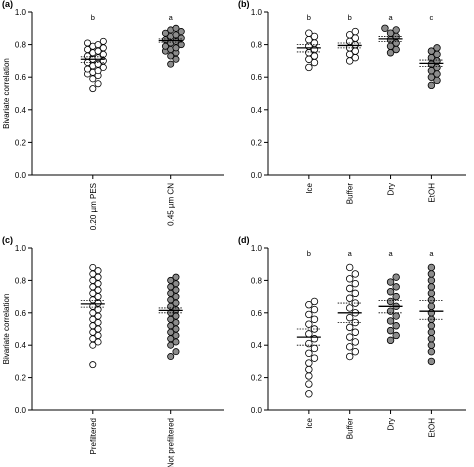 The width and height of the screenshot is (474, 467). I want to click on x-tick-label: 0.20 µm PES, so click(93, 206).